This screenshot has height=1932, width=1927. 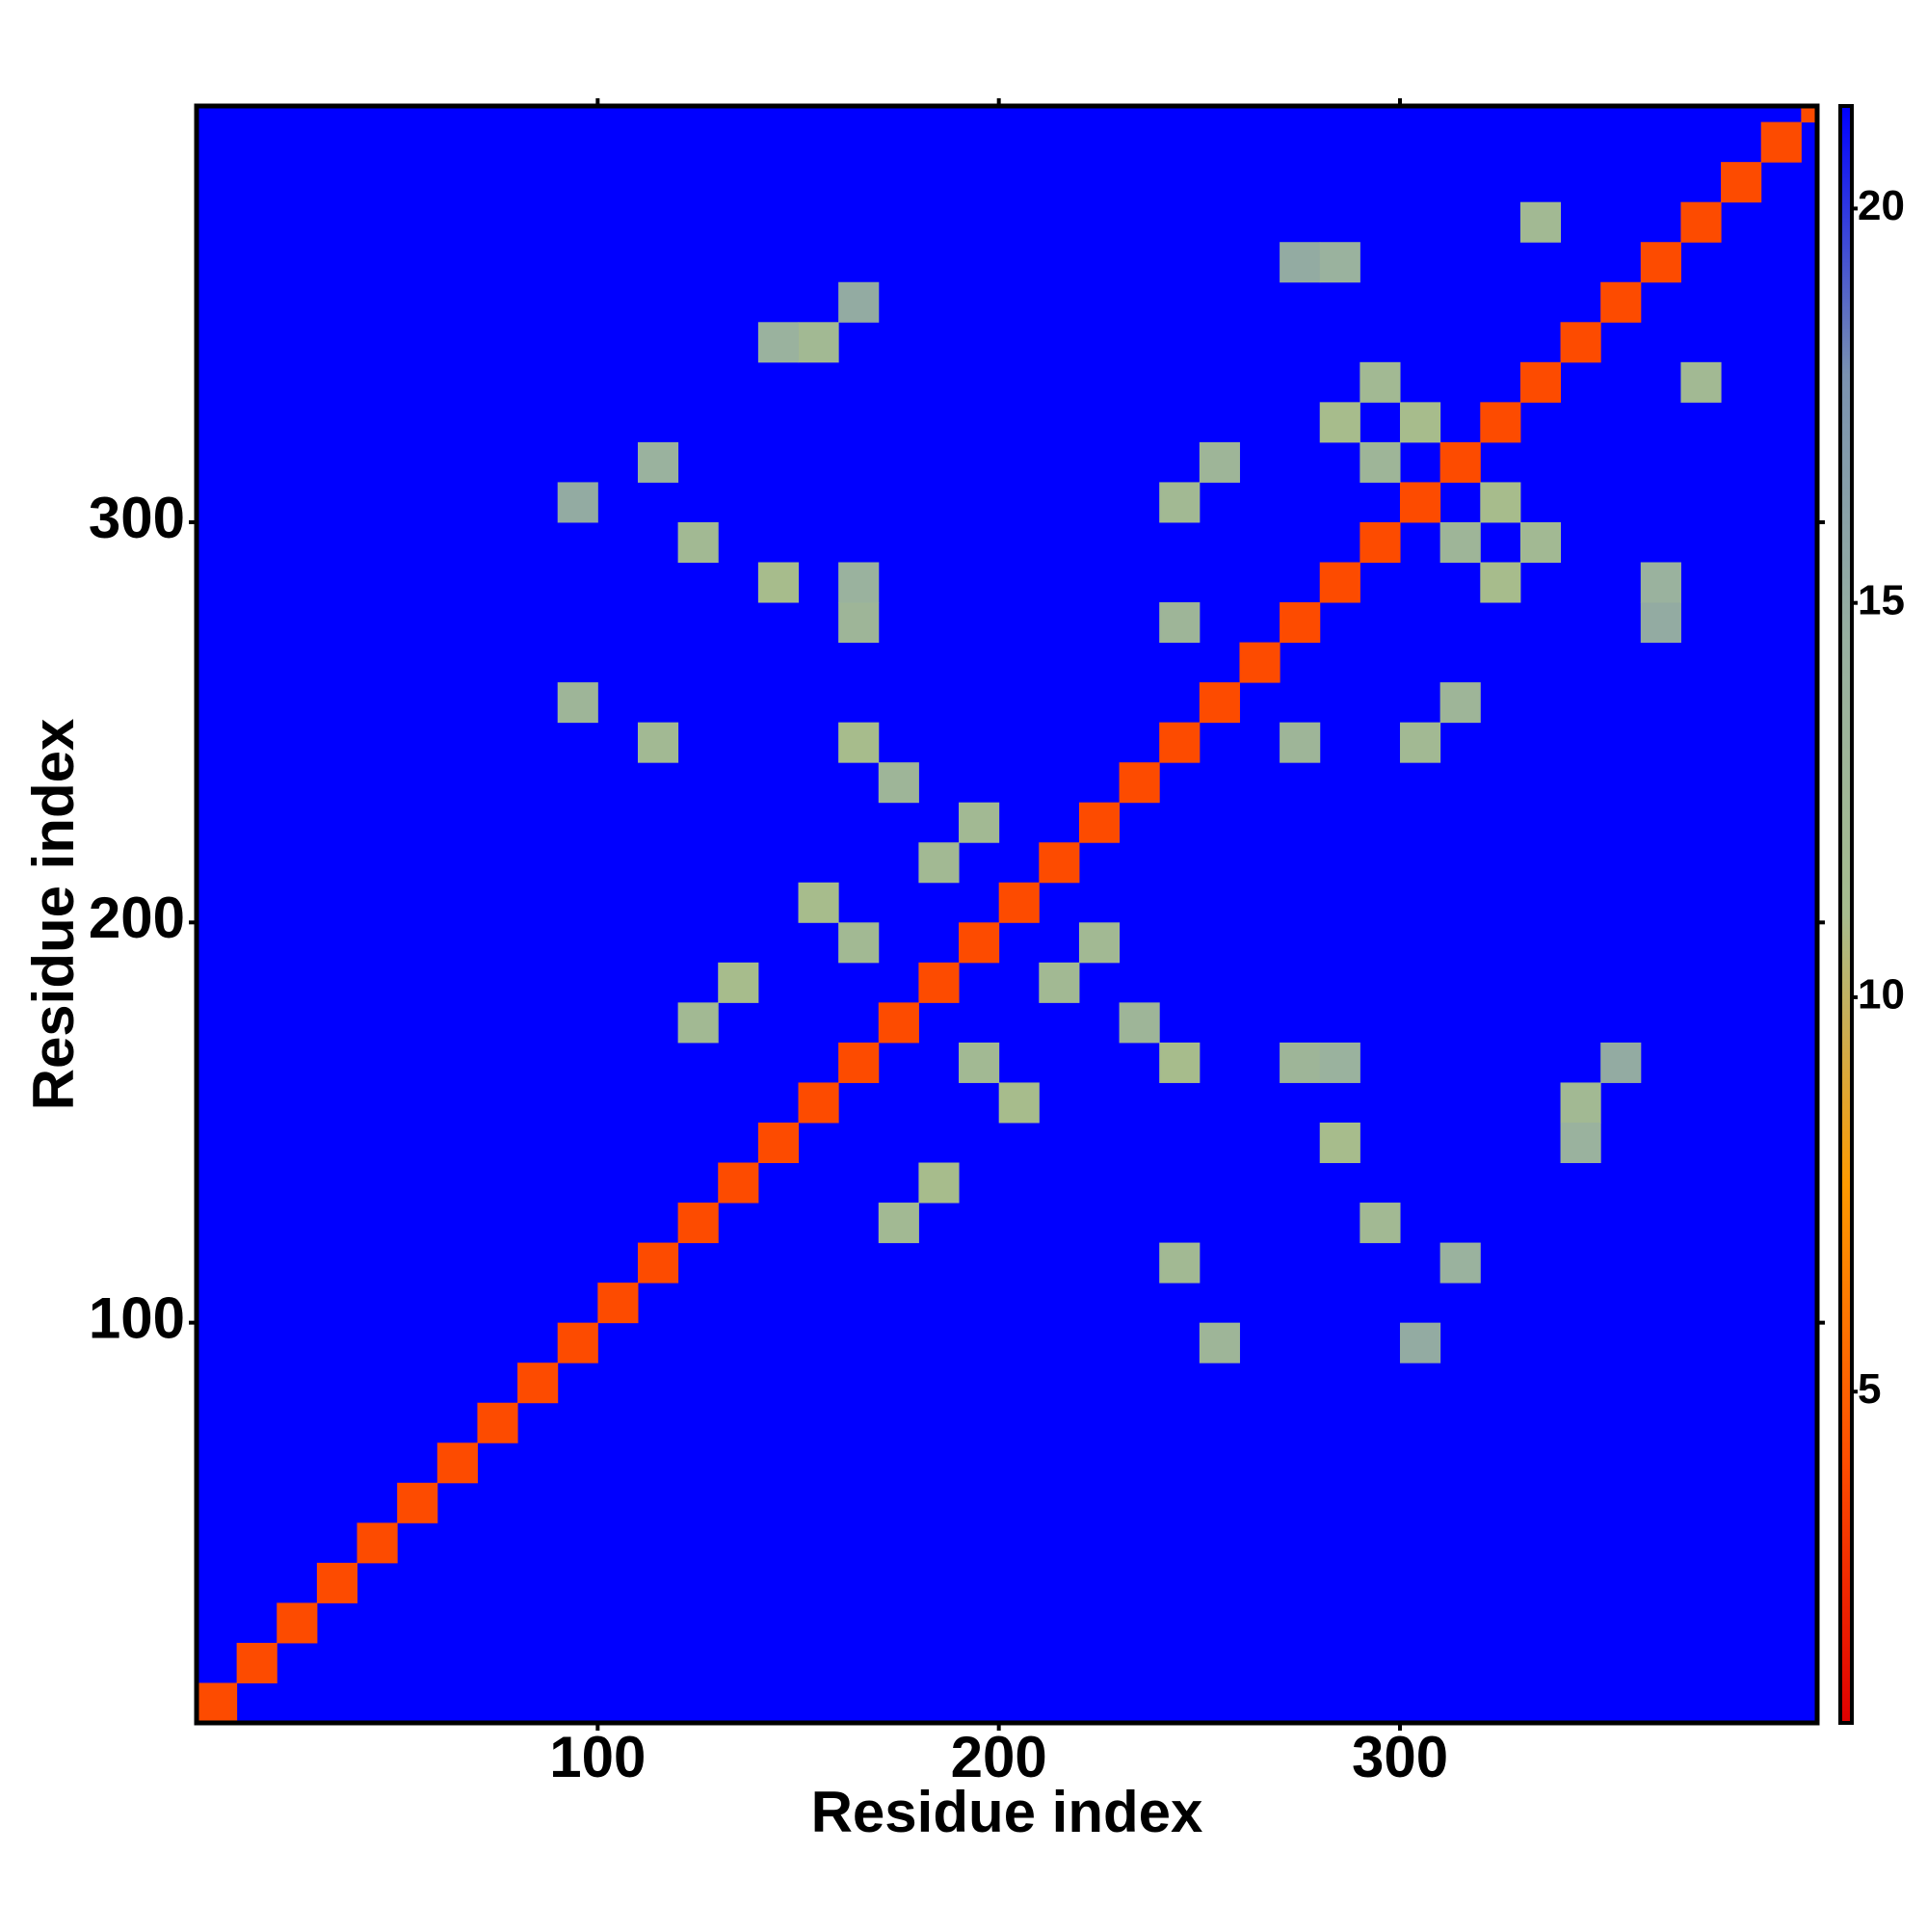 I want to click on y-tick-label: 100, so click(x=137, y=1317).